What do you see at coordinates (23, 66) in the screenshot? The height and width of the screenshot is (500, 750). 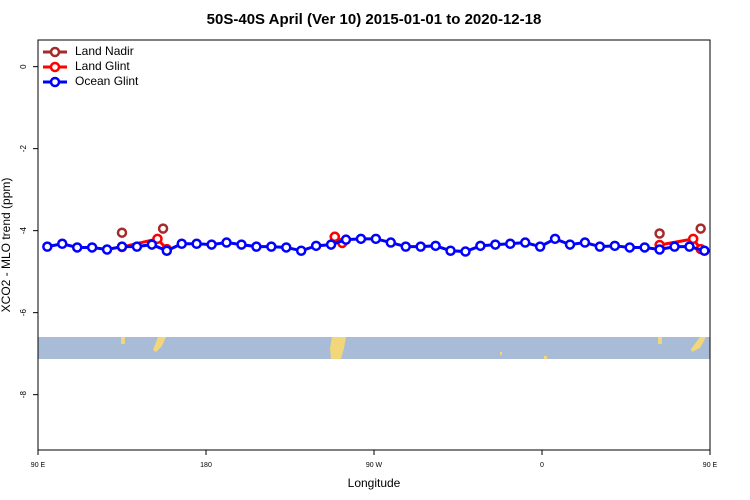 I see `y-tick-label: 0` at bounding box center [23, 66].